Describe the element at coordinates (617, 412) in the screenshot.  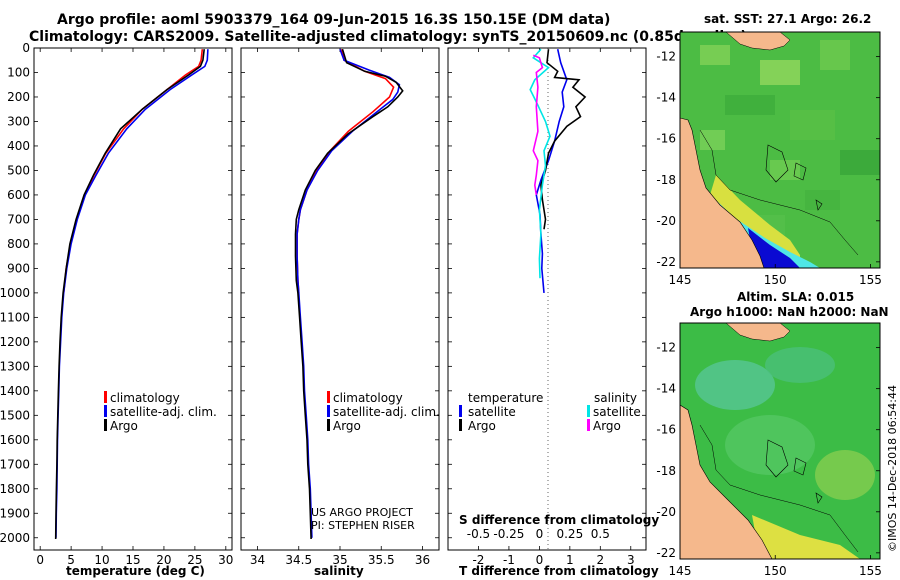
I see `legend-label-s-satellite: satellite` at that location.